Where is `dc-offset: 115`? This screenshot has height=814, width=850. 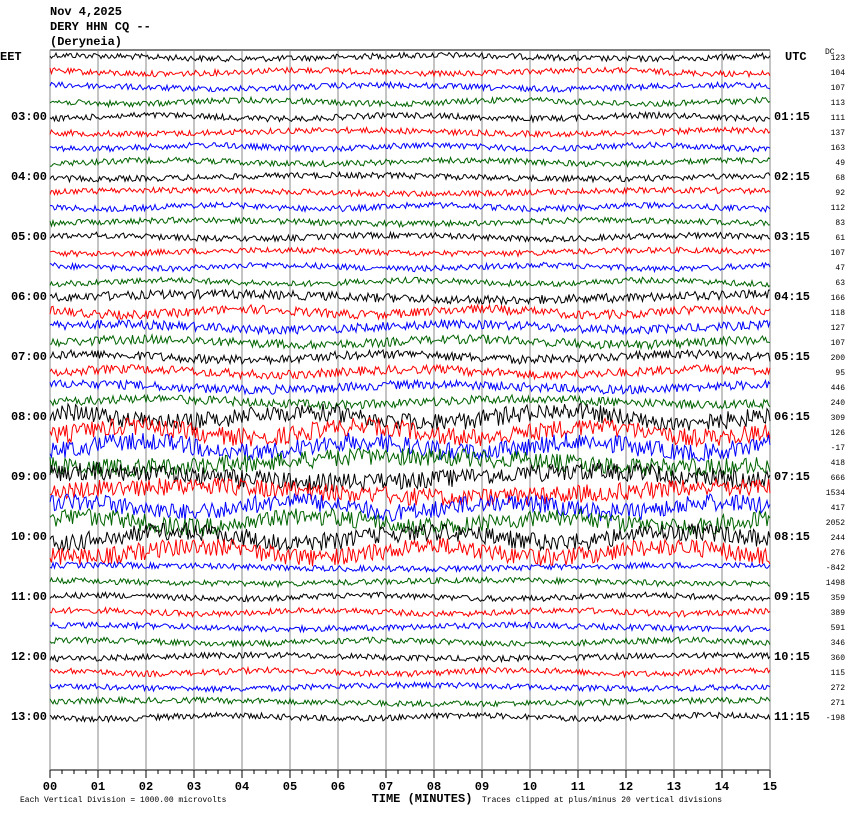 dc-offset: 115 is located at coordinates (838, 673).